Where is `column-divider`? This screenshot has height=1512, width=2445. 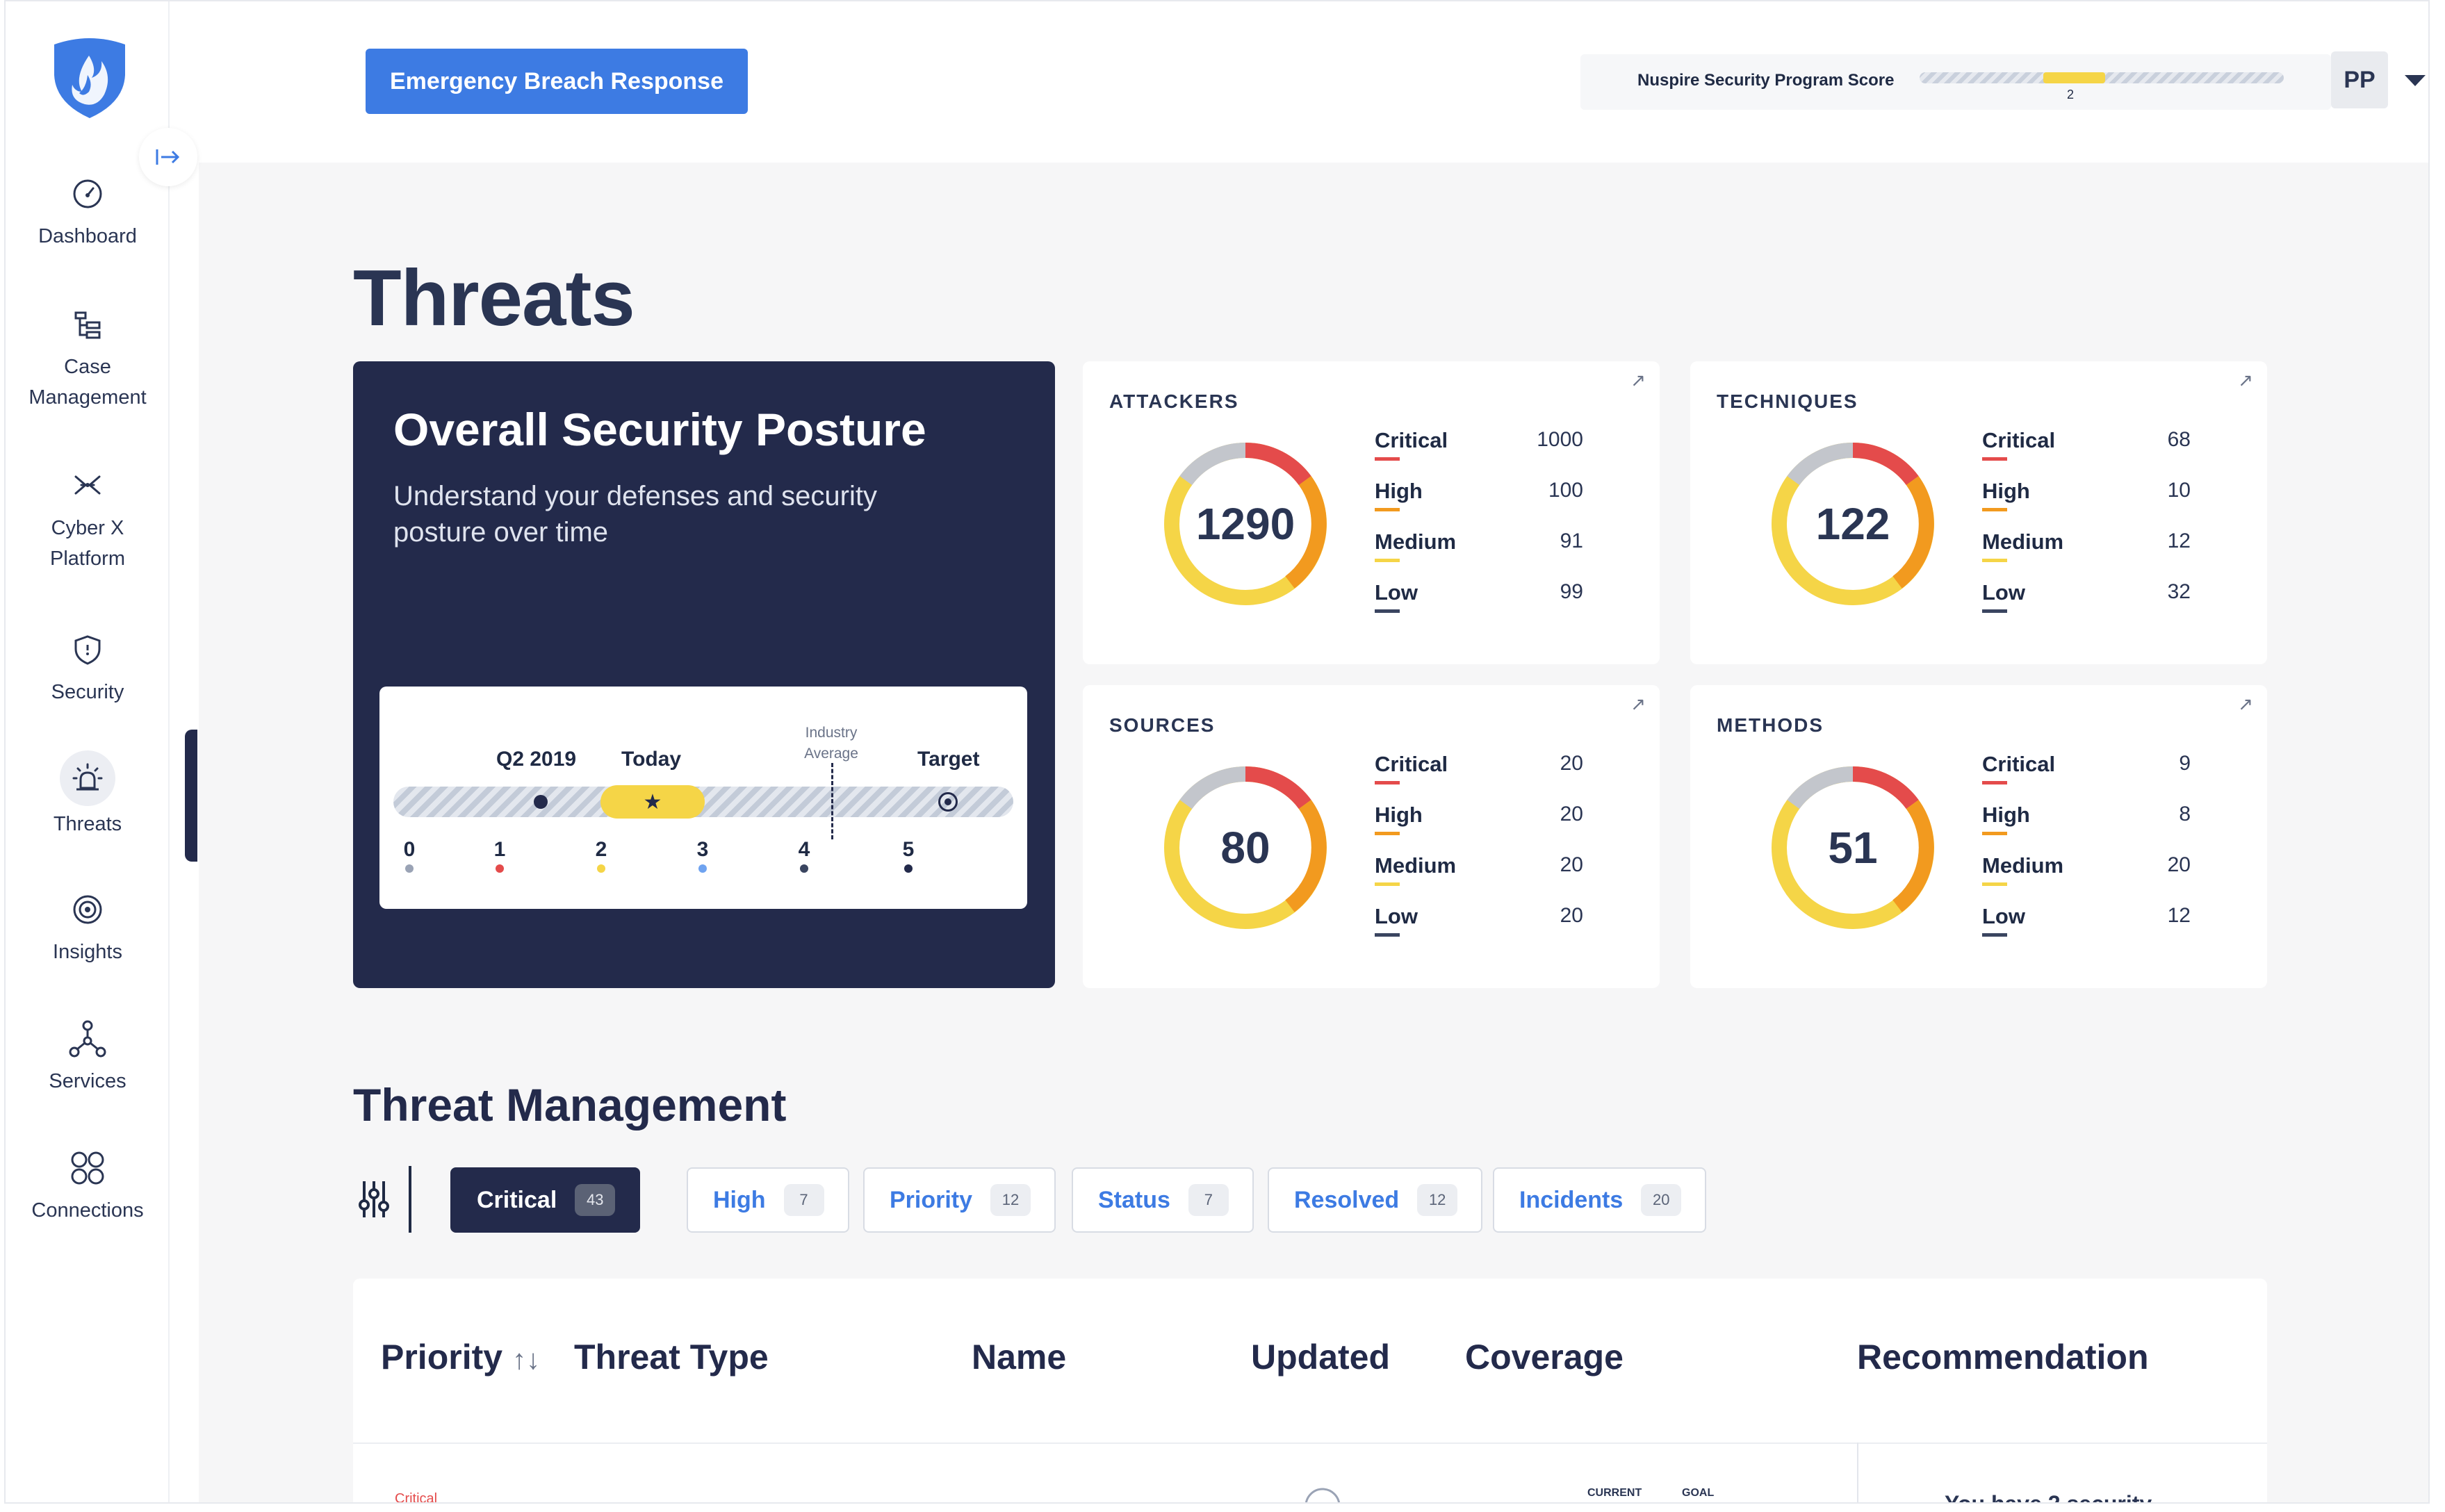 column-divider is located at coordinates (1857, 1472).